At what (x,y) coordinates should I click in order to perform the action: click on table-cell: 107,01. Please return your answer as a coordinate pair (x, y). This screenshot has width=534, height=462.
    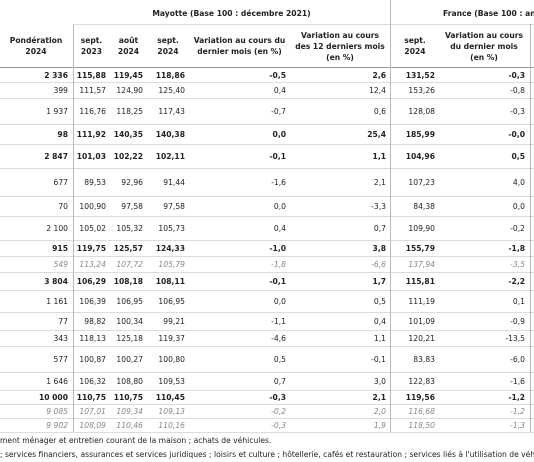
    Looking at the image, I should click on (92, 411).